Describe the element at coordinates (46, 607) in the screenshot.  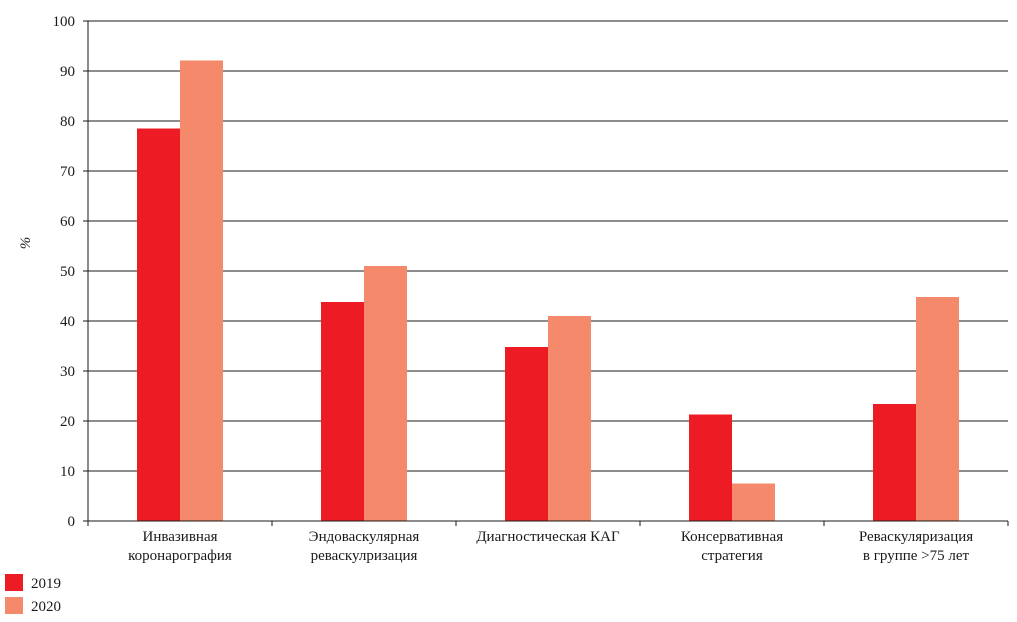
I see `legend-label-2020: 2020` at that location.